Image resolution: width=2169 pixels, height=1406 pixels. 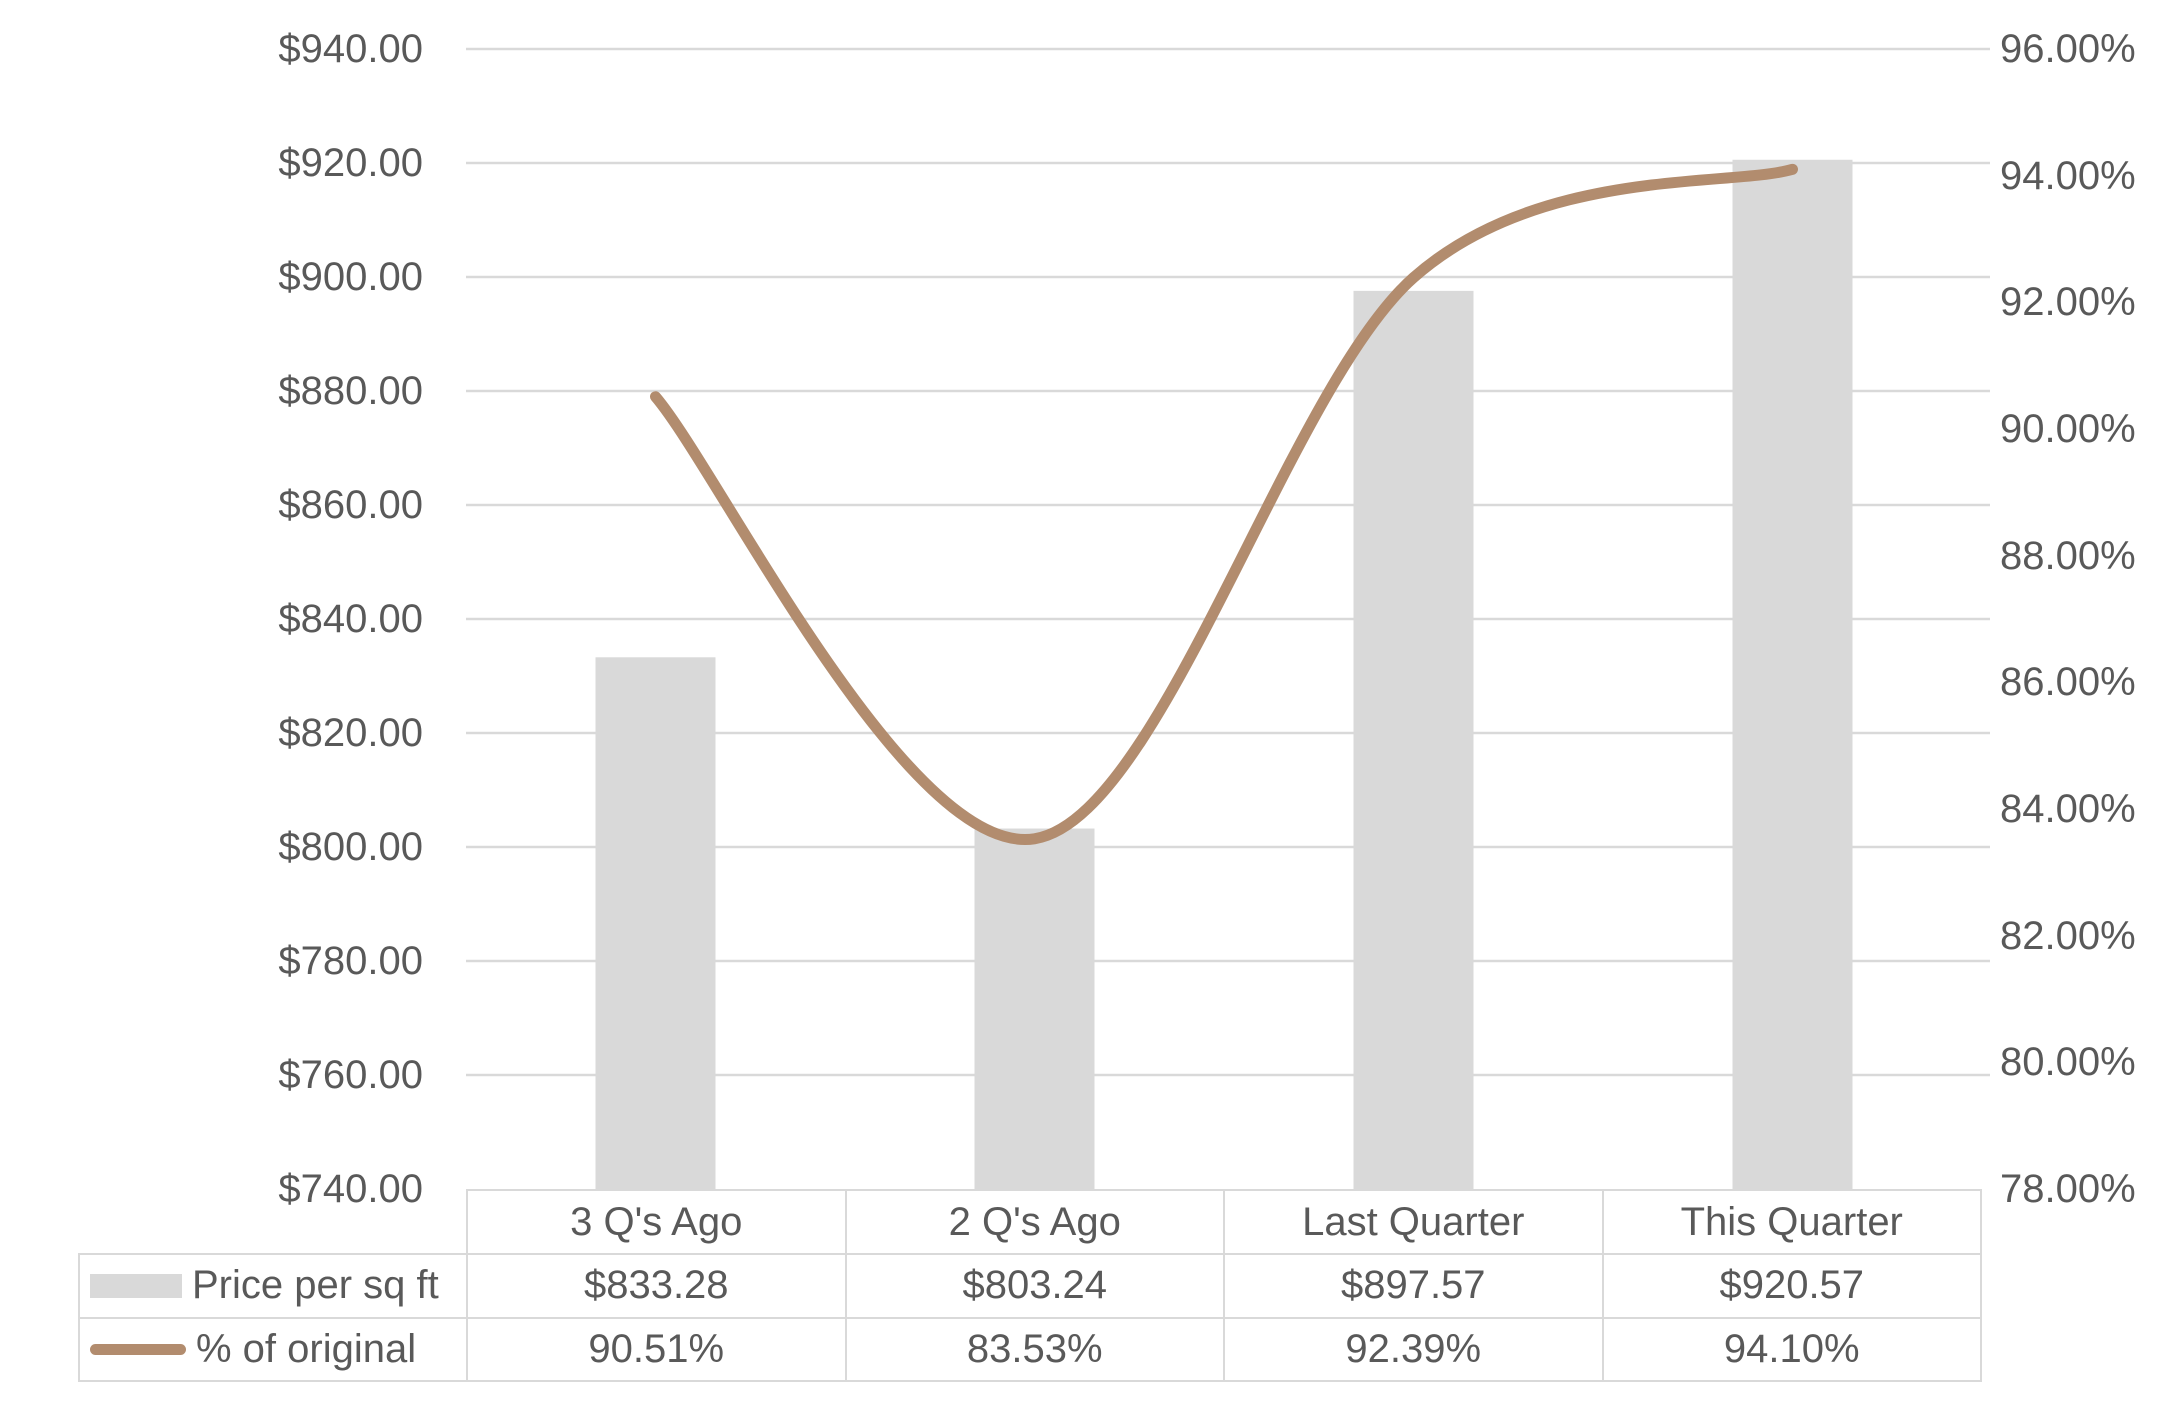 What do you see at coordinates (1792, 674) in the screenshot?
I see `bar-This Quarter` at bounding box center [1792, 674].